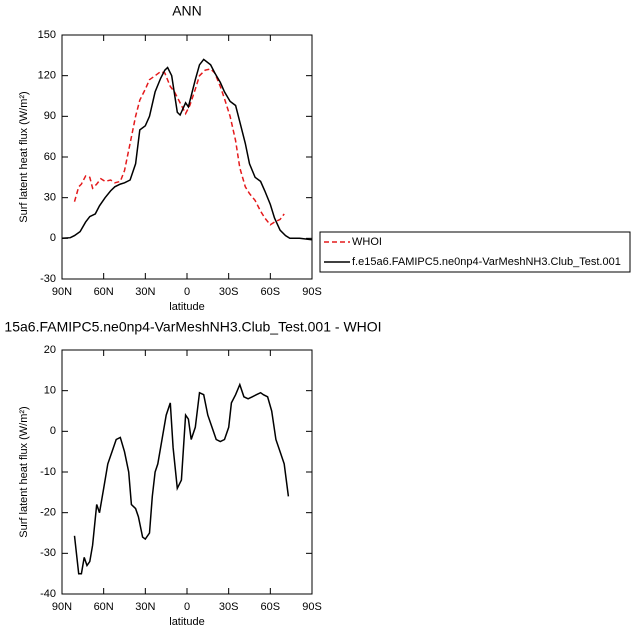 This screenshot has width=641, height=642. Describe the element at coordinates (47, 76) in the screenshot. I see `y-tick-label: 120` at that location.